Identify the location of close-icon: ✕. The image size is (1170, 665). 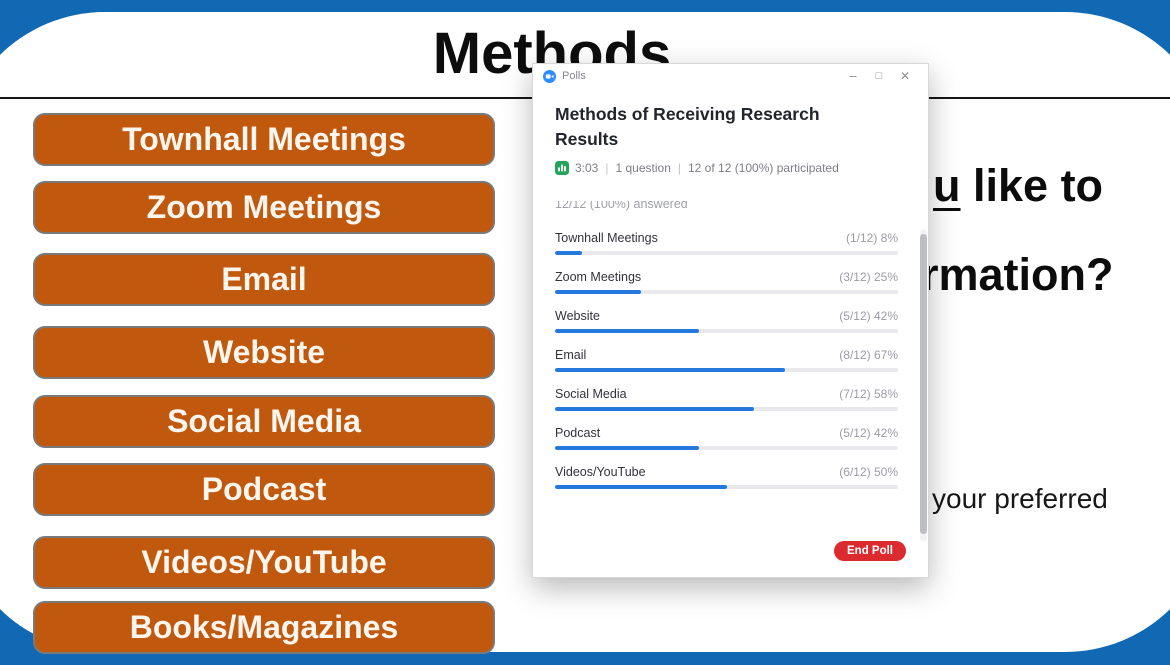
(905, 76).